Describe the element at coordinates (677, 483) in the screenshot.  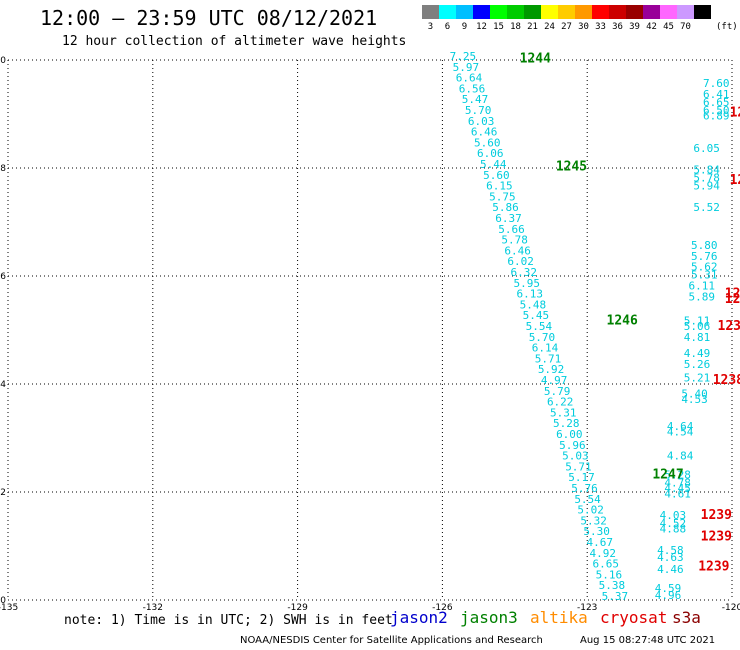
I see `swh-value: 4.78` at that location.